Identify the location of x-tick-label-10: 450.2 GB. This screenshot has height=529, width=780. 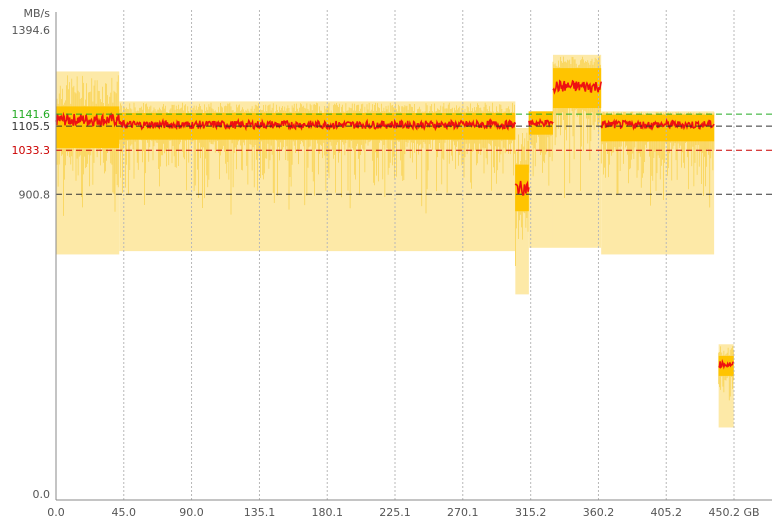
(733, 512).